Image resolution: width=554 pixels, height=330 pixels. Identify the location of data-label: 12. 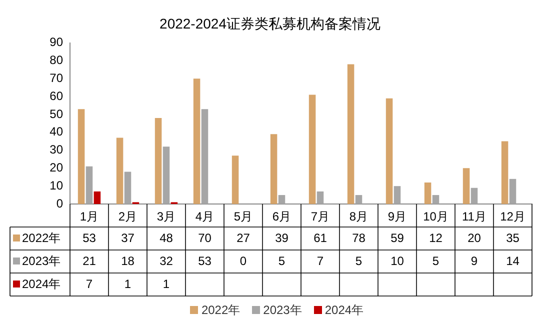
(436, 237).